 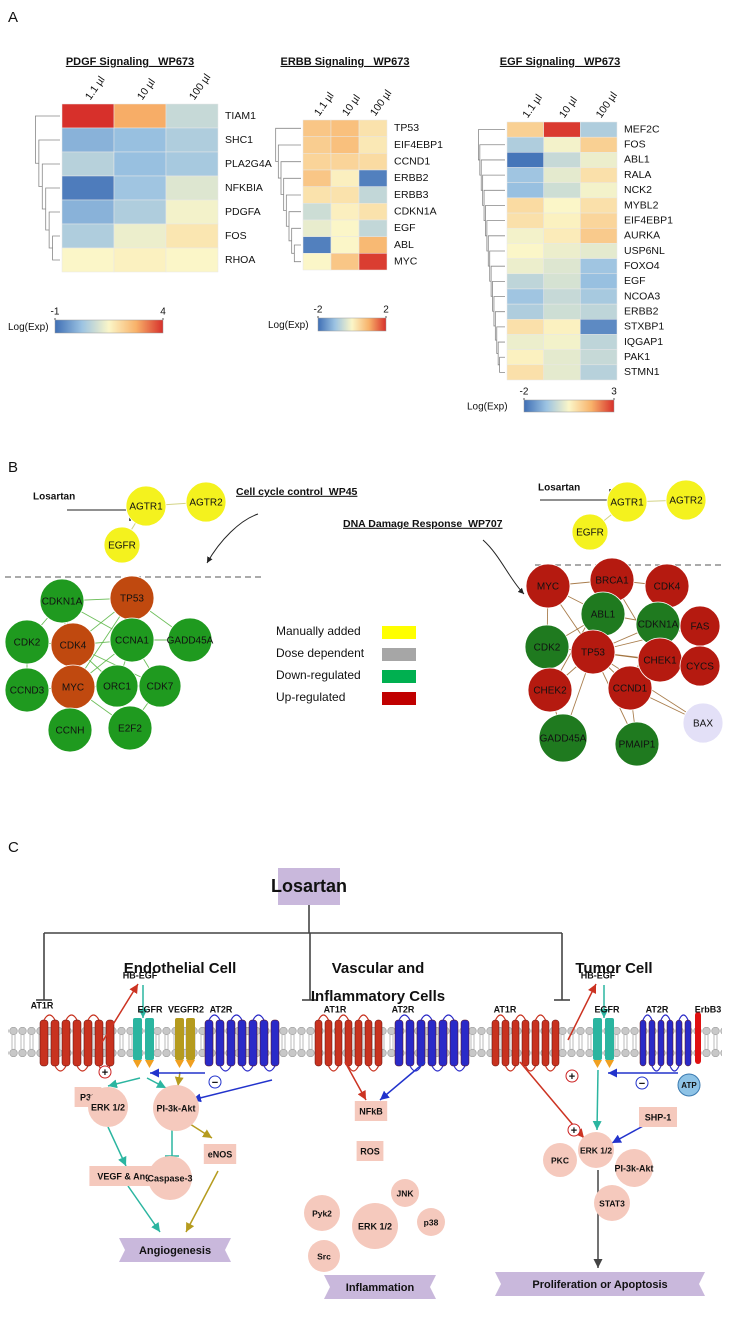 What do you see at coordinates (140, 975) in the screenshot?
I see `diagram-label: HB-EGF` at bounding box center [140, 975].